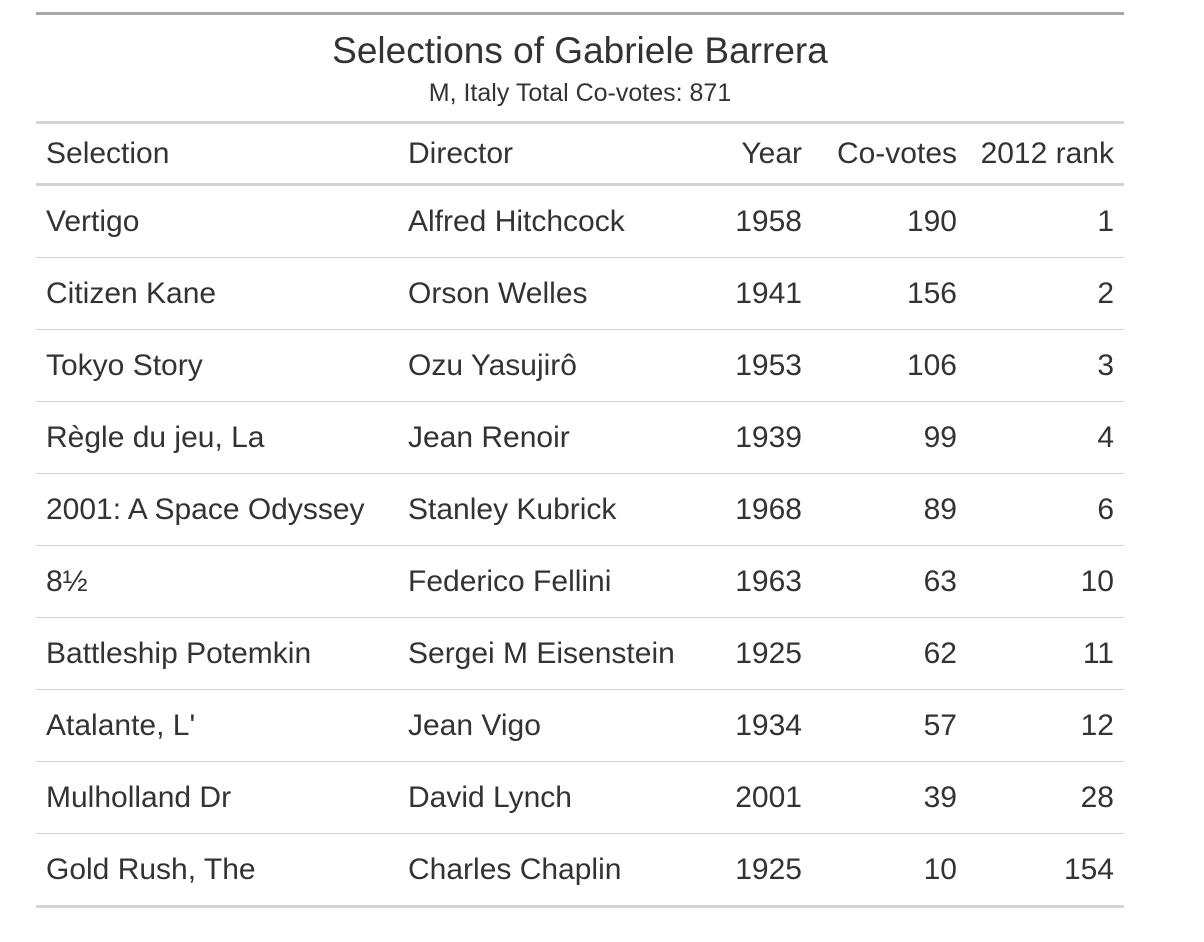 The height and width of the screenshot is (942, 1204). What do you see at coordinates (753, 437) in the screenshot?
I see `cell-year: 1939` at bounding box center [753, 437].